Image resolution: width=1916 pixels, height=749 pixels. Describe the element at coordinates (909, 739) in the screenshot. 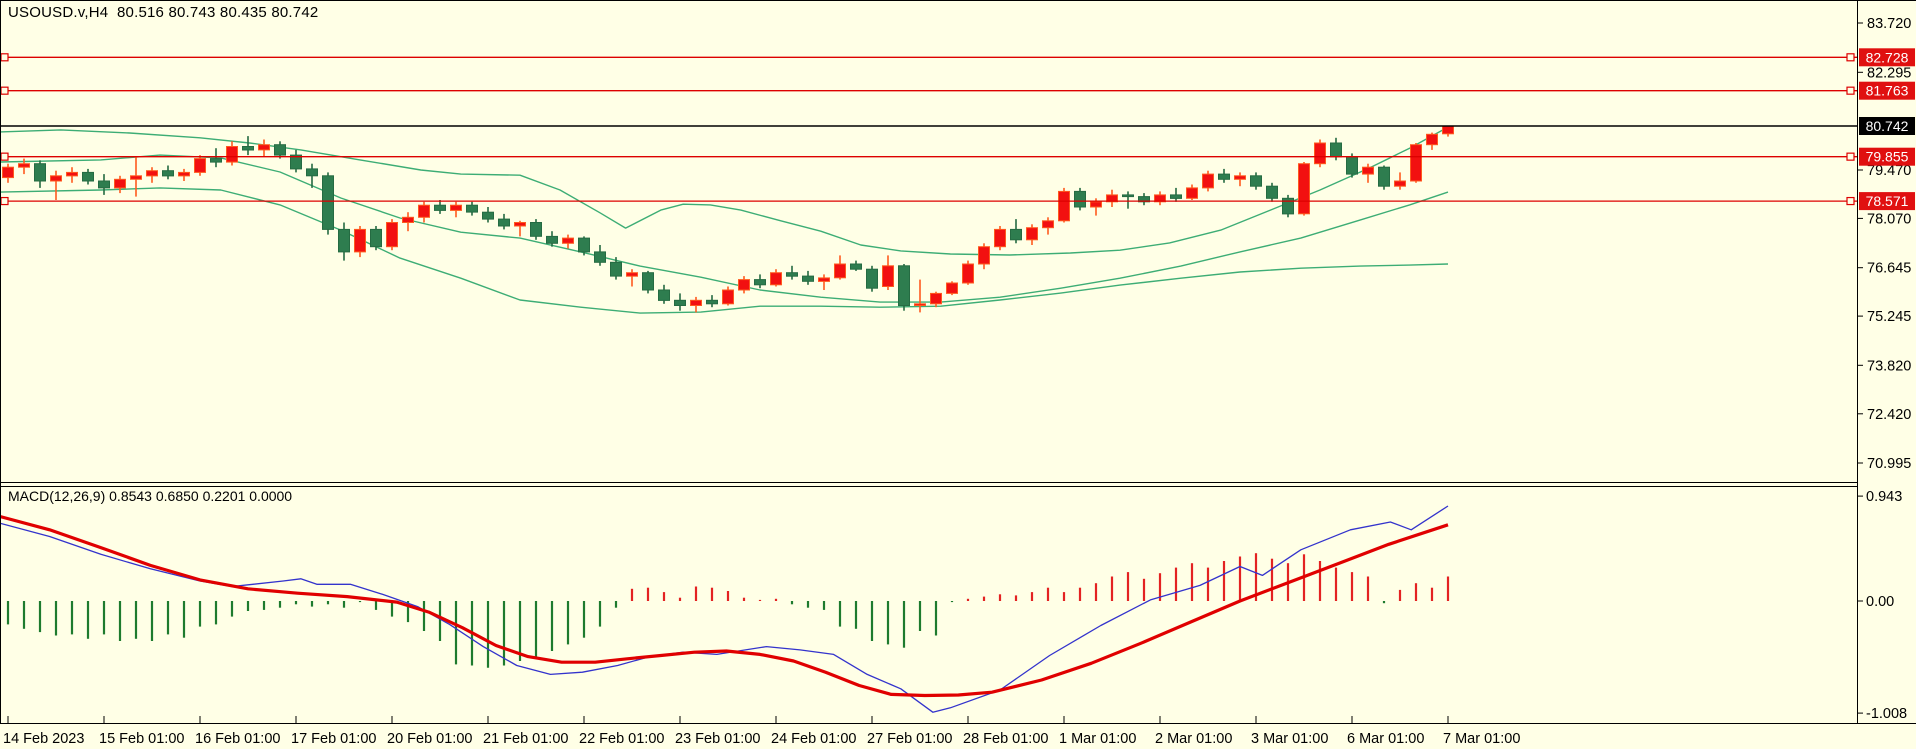

I see `time-axis-label: 27 Feb 01:00` at that location.